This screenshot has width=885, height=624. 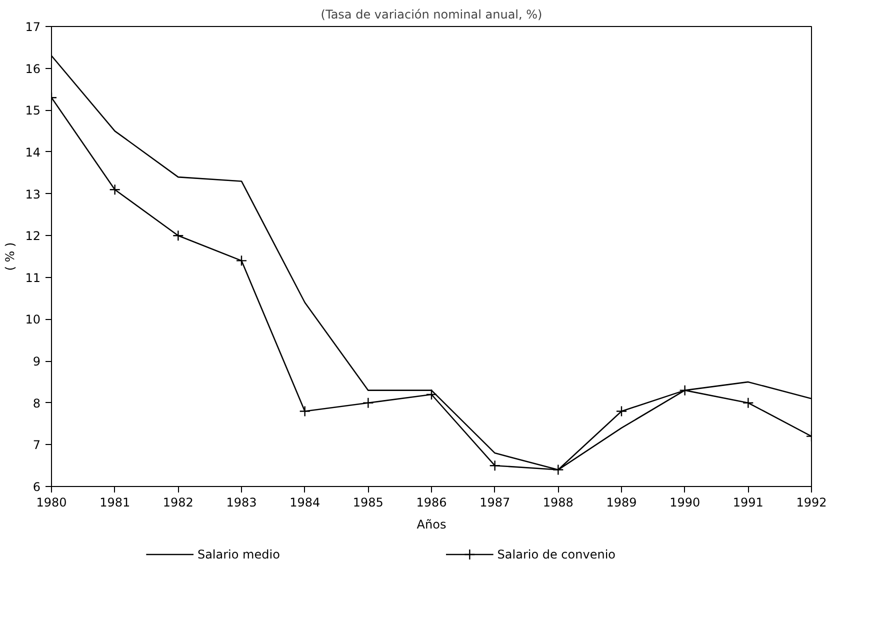 What do you see at coordinates (305, 503) in the screenshot?
I see `x-tick-label: 1984` at bounding box center [305, 503].